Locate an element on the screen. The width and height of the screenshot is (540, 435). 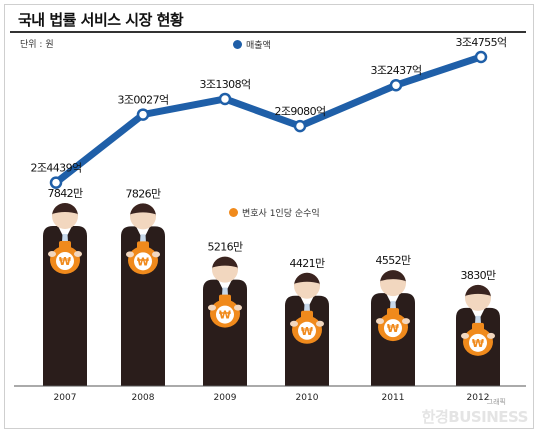
income-bar-2012: ₩ is located at coordinates (478, 335).